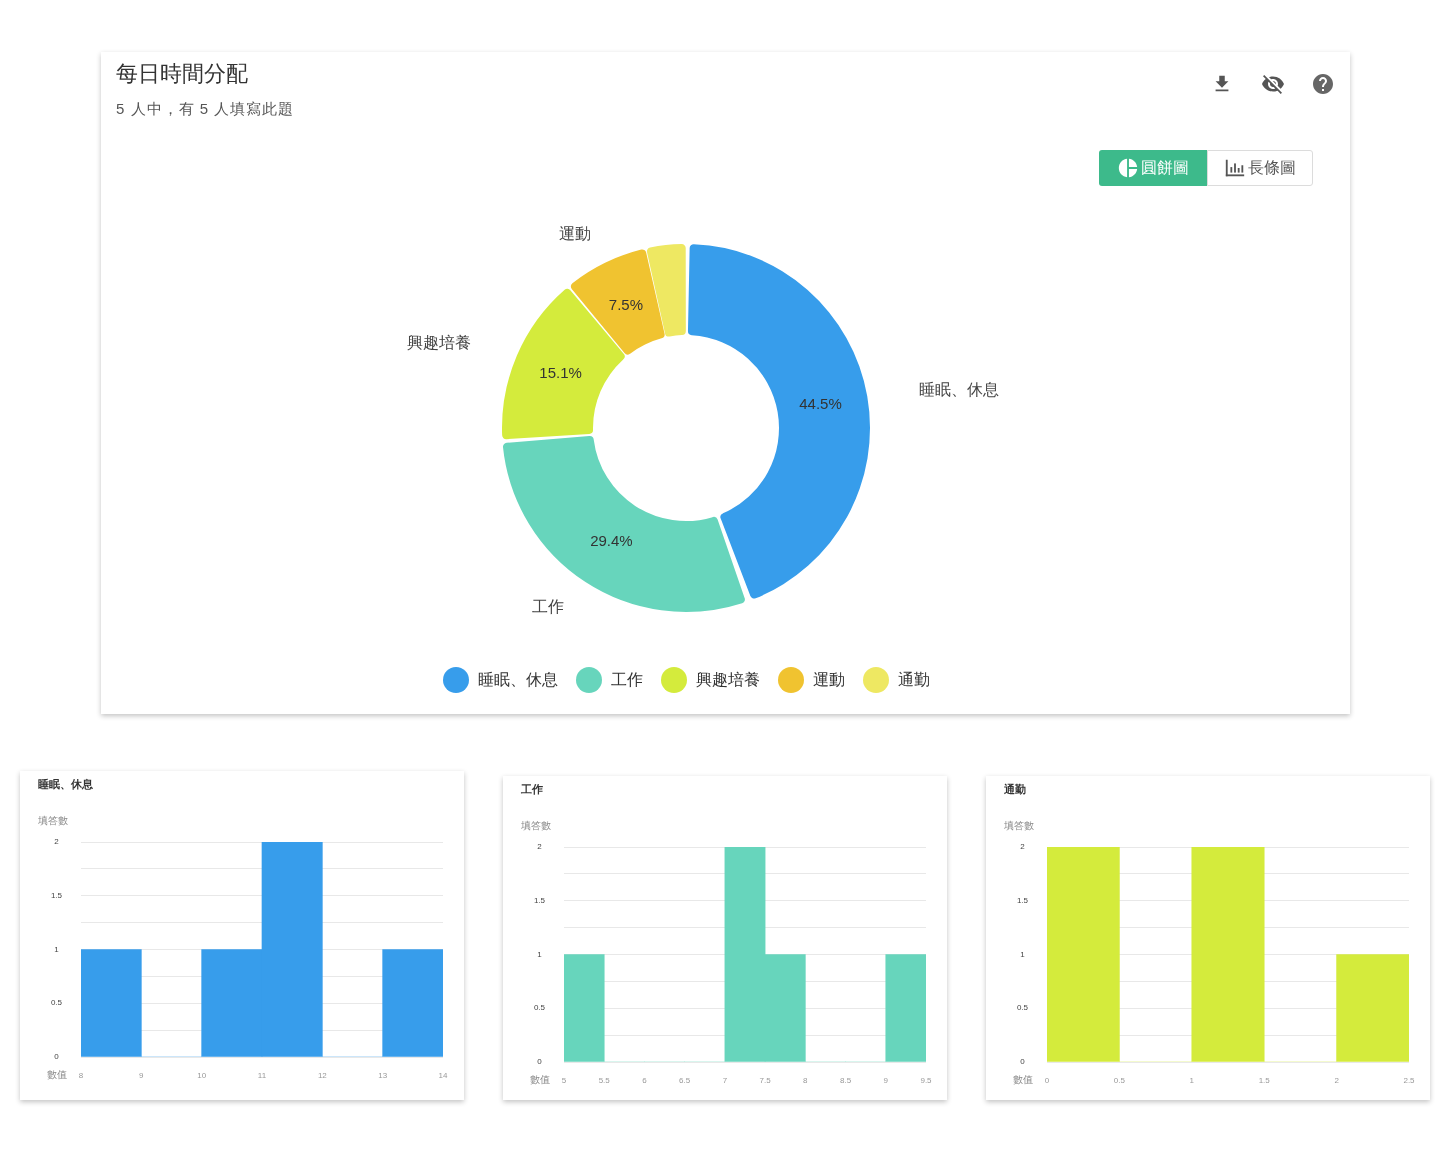  I want to click on text: 5 人中，有 5 人填寫此題, so click(205, 109).